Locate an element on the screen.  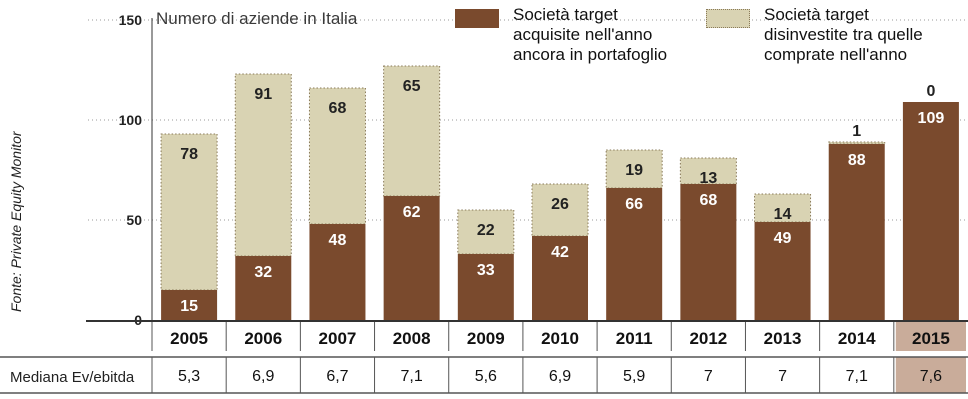
bar-acquired-value: 48 is located at coordinates (338, 240).